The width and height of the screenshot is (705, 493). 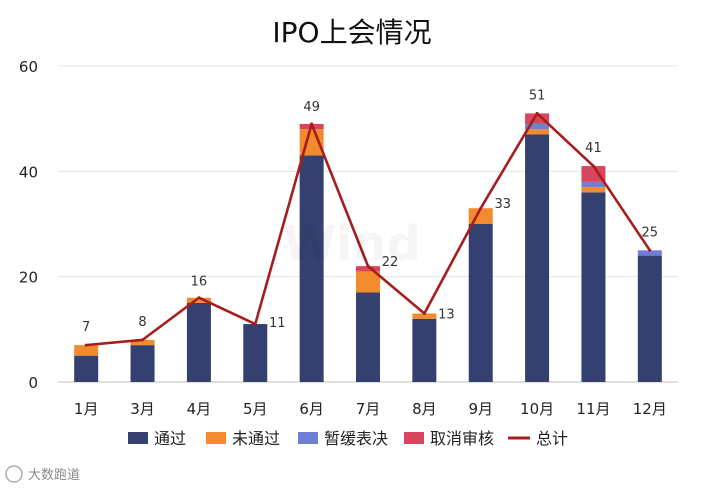 What do you see at coordinates (255, 409) in the screenshot?
I see `x-tick-label: 5月` at bounding box center [255, 409].